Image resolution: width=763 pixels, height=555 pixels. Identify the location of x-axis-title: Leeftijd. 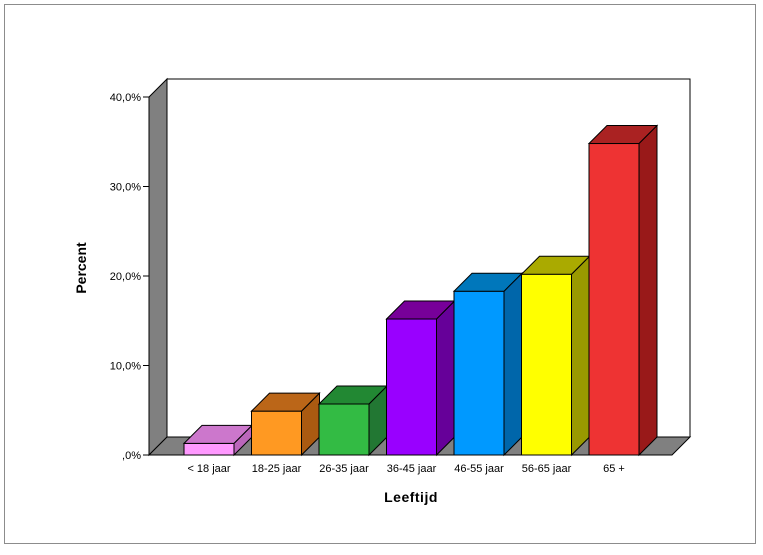
(411, 497).